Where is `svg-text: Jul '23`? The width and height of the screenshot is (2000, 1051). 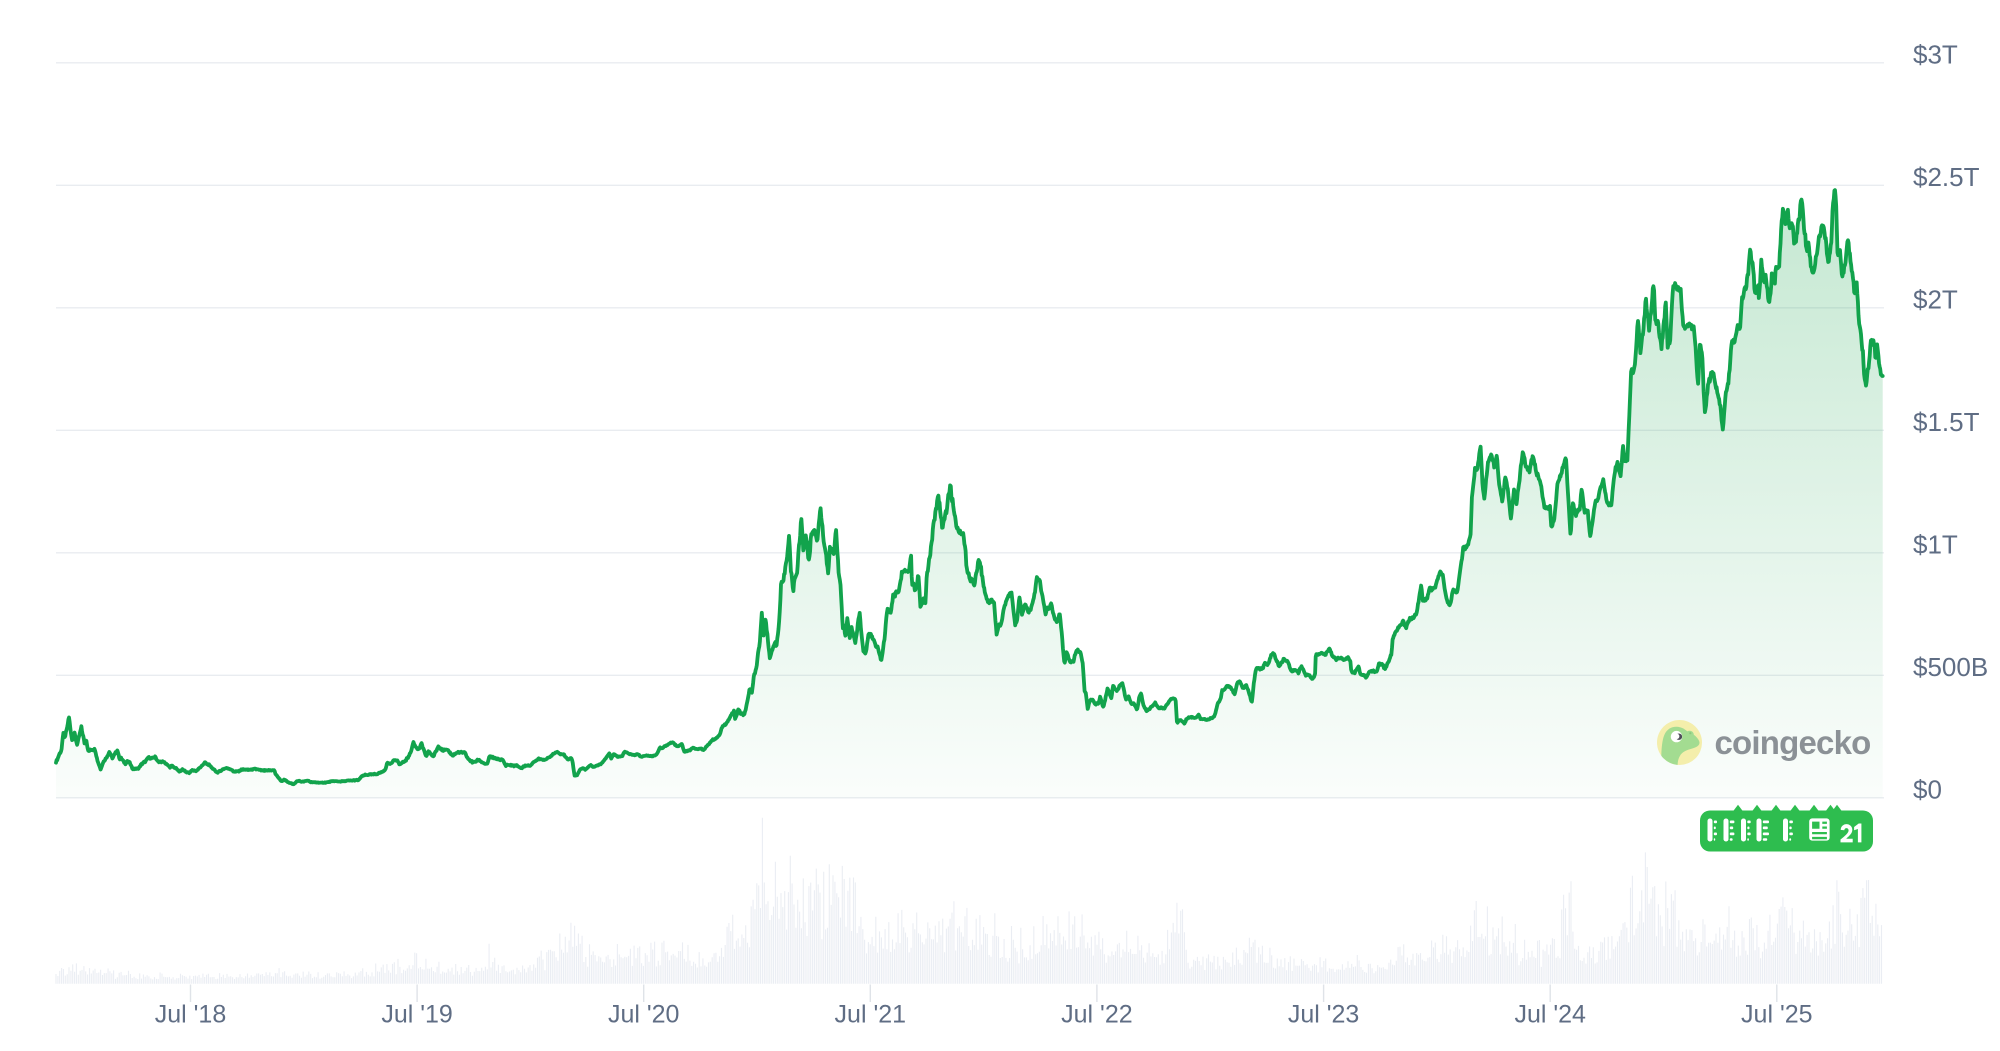 svg-text: Jul '23 is located at coordinates (1323, 1015).